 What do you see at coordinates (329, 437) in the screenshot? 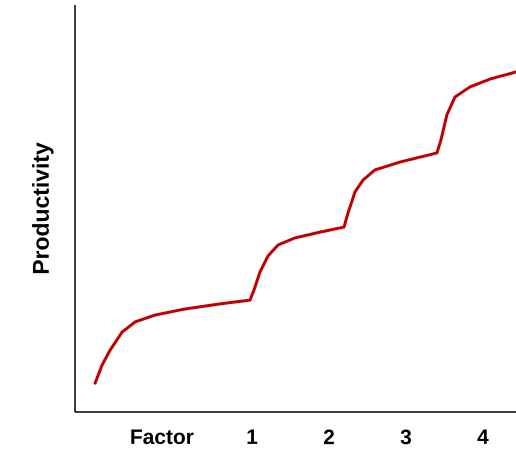
I see `x-tick-label: 2` at bounding box center [329, 437].